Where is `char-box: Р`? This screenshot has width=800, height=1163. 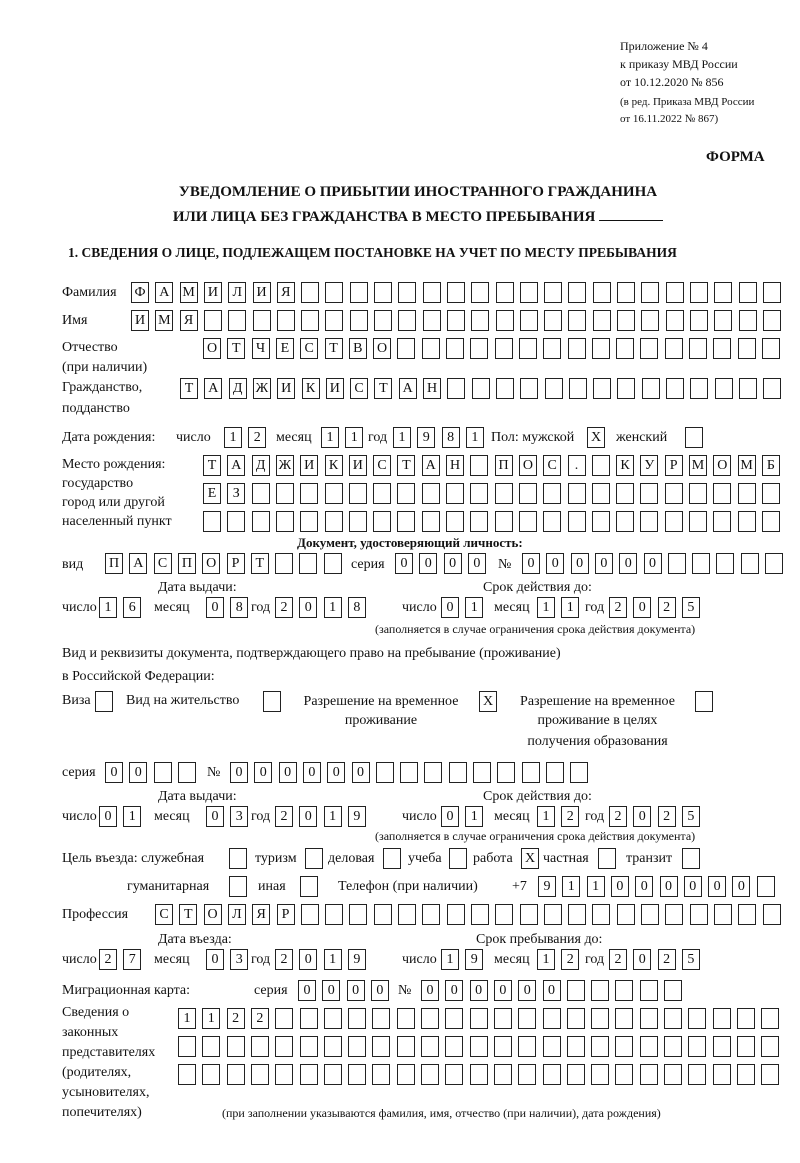
char-box: Р is located at coordinates (235, 563).